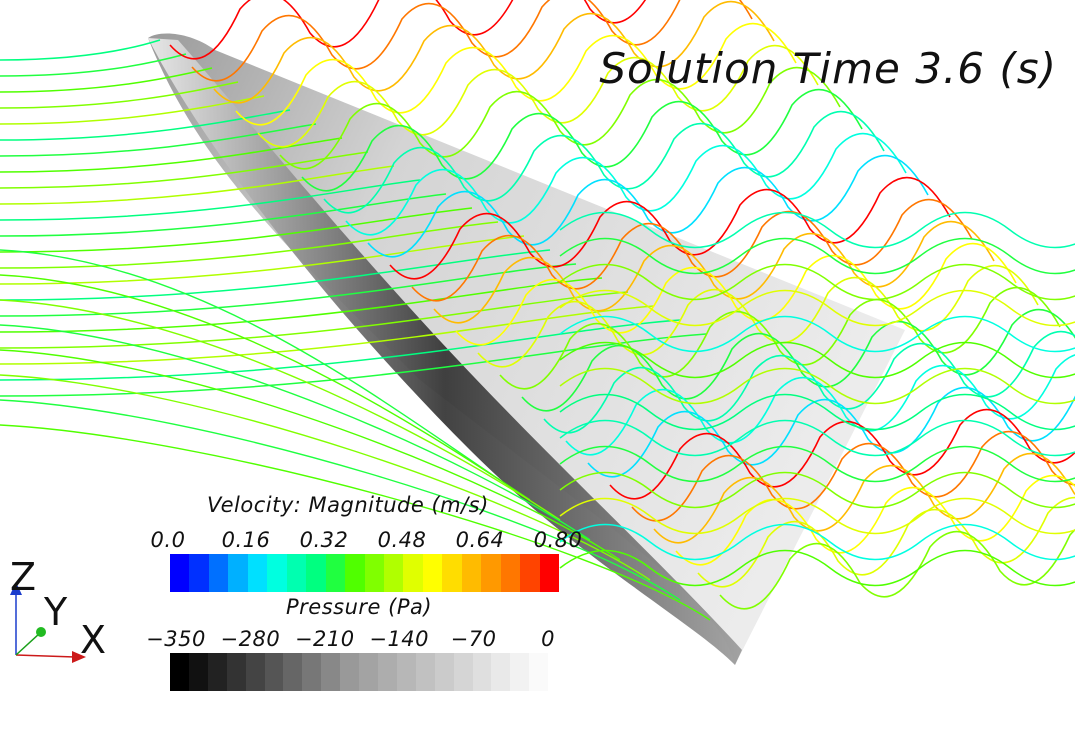  I want to click on pressure-tick: −140, so click(399, 639).